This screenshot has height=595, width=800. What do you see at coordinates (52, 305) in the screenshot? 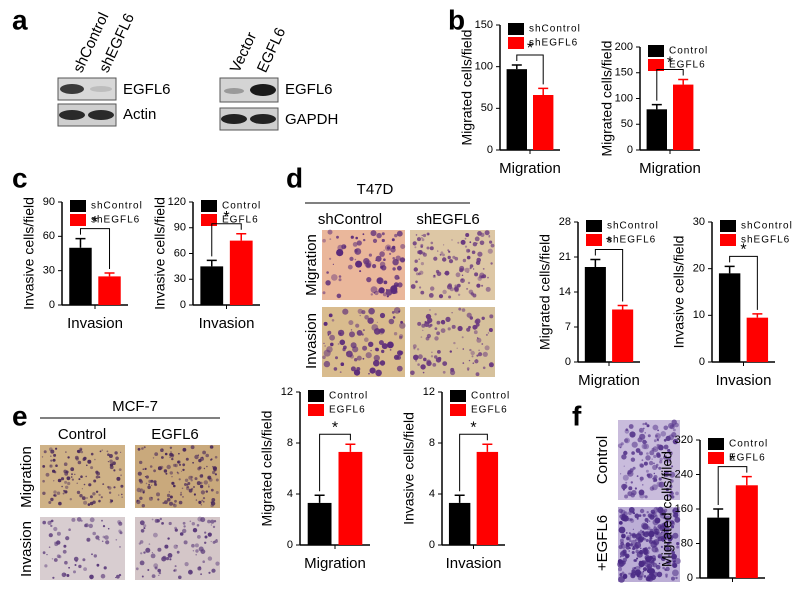
I see `y-tick-label: 0` at bounding box center [52, 305].